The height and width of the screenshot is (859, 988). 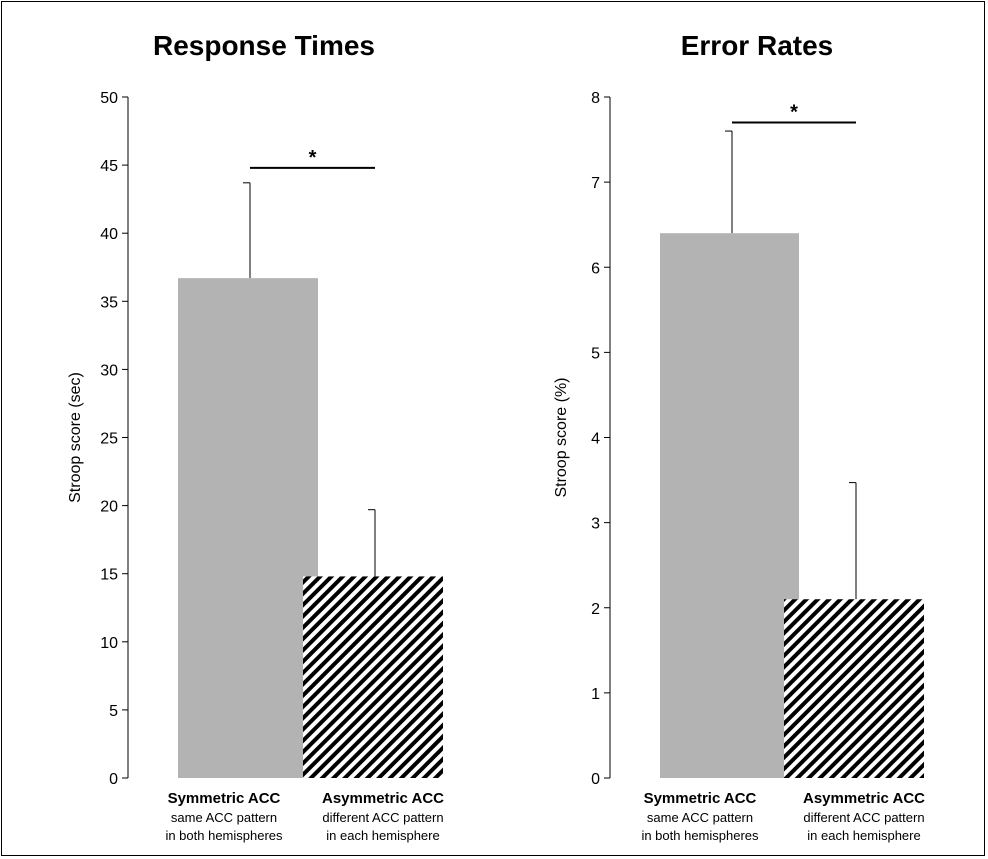 What do you see at coordinates (109, 507) in the screenshot?
I see `y-tick-label: 20` at bounding box center [109, 507].